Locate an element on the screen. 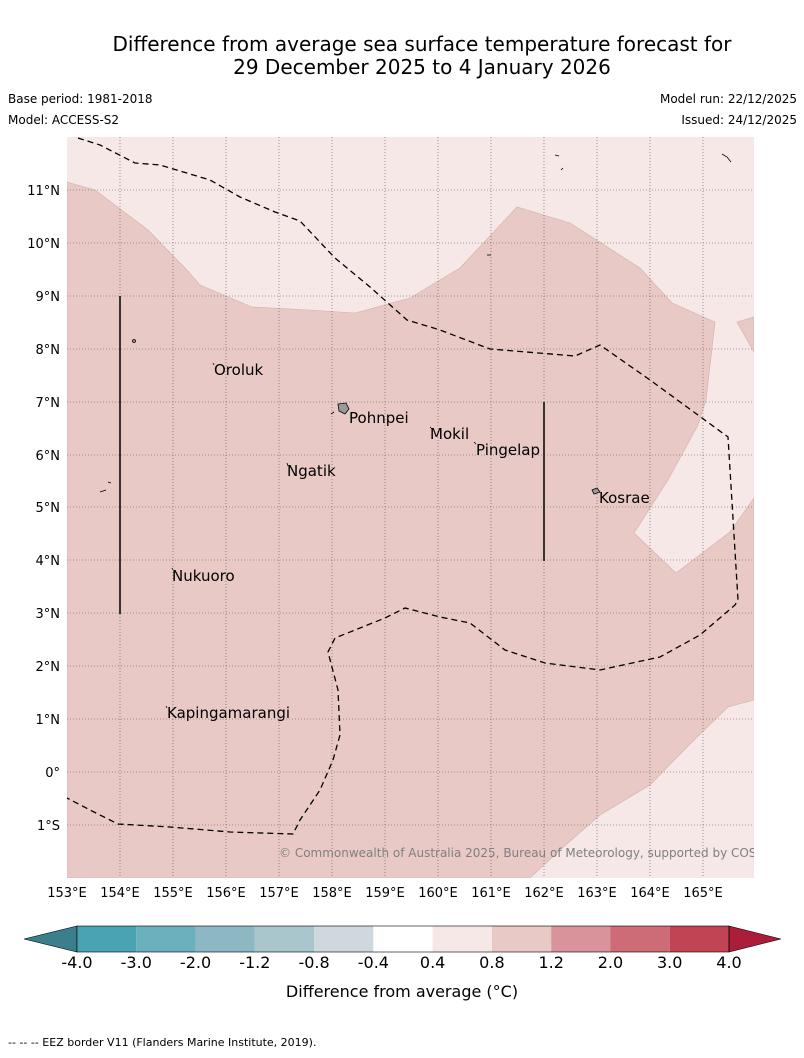  anomaly-zone-right is located at coordinates (745, 334).